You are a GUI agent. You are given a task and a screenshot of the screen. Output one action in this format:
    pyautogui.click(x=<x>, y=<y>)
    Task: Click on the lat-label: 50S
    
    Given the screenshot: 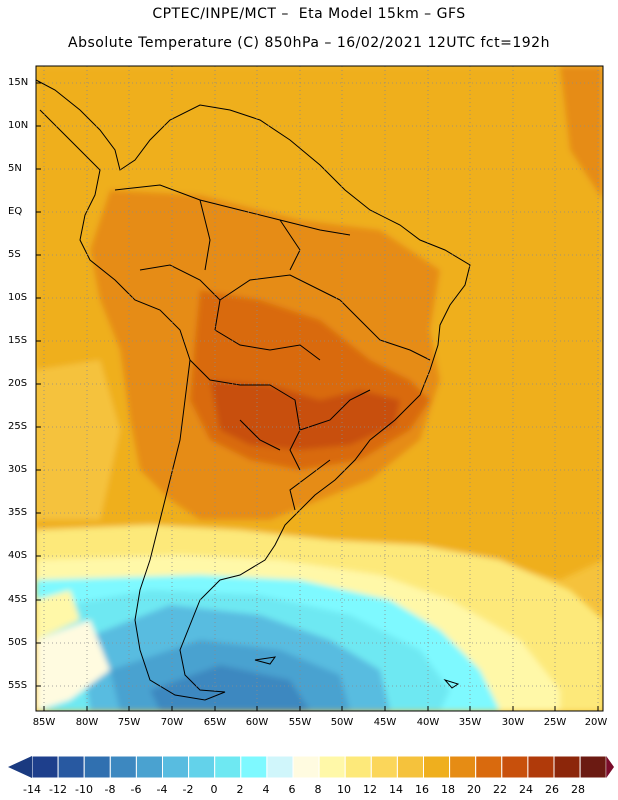 What is the action you would take?
    pyautogui.click(x=18, y=642)
    